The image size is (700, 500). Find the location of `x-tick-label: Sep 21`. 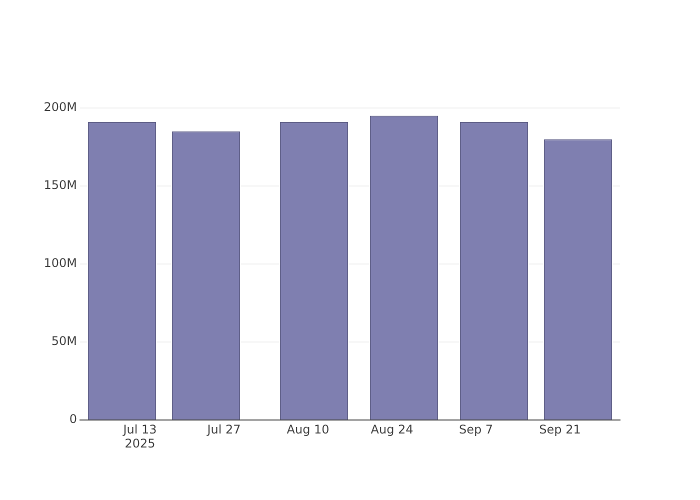

x-tick-label: Sep 21 is located at coordinates (560, 429).